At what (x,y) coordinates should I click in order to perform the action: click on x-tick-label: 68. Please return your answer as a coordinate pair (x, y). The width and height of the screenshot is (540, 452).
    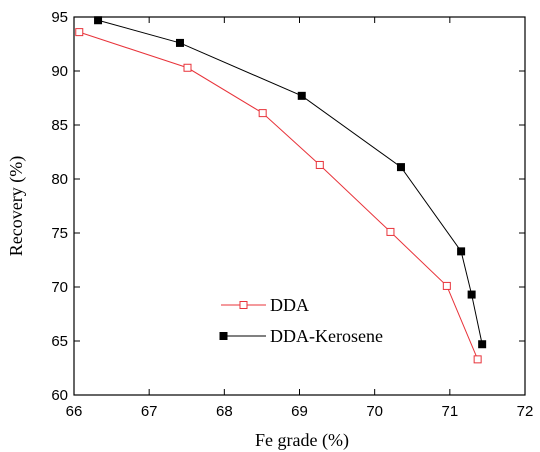
    Looking at the image, I should click on (224, 411).